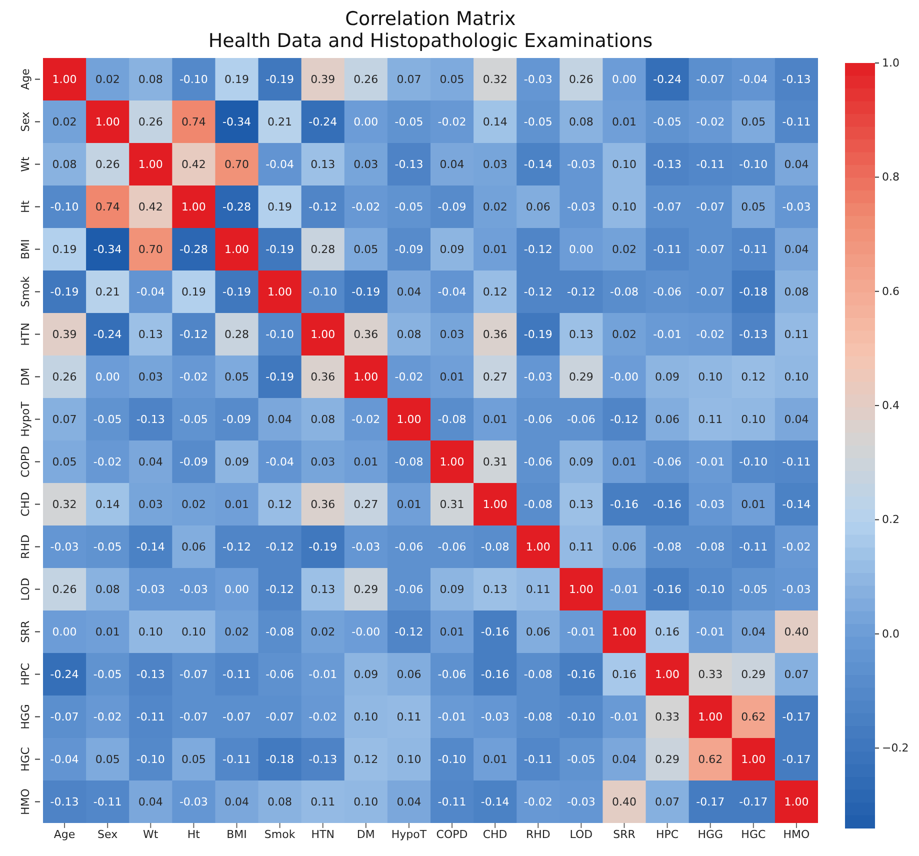 The height and width of the screenshot is (856, 919). Describe the element at coordinates (323, 79) in the screenshot. I see `data-label: 0.39` at that location.